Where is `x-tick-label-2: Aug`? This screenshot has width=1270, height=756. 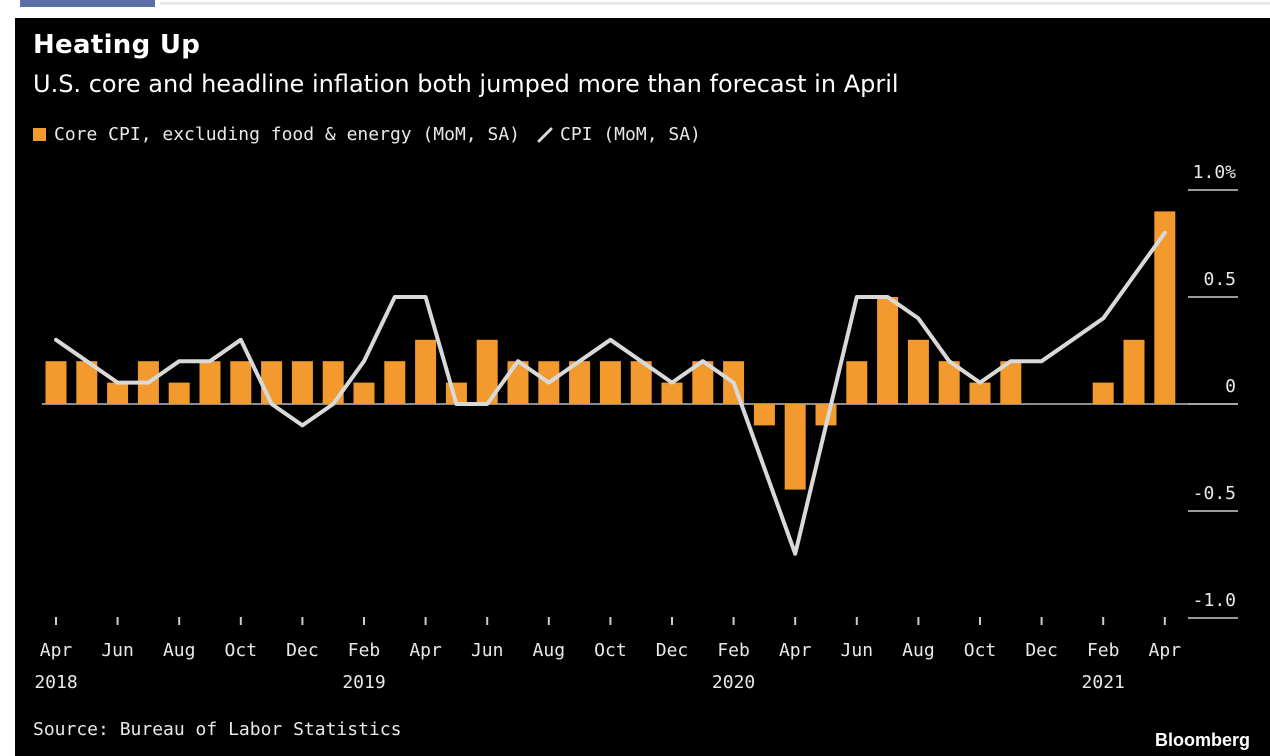 x-tick-label-2: Aug is located at coordinates (179, 650).